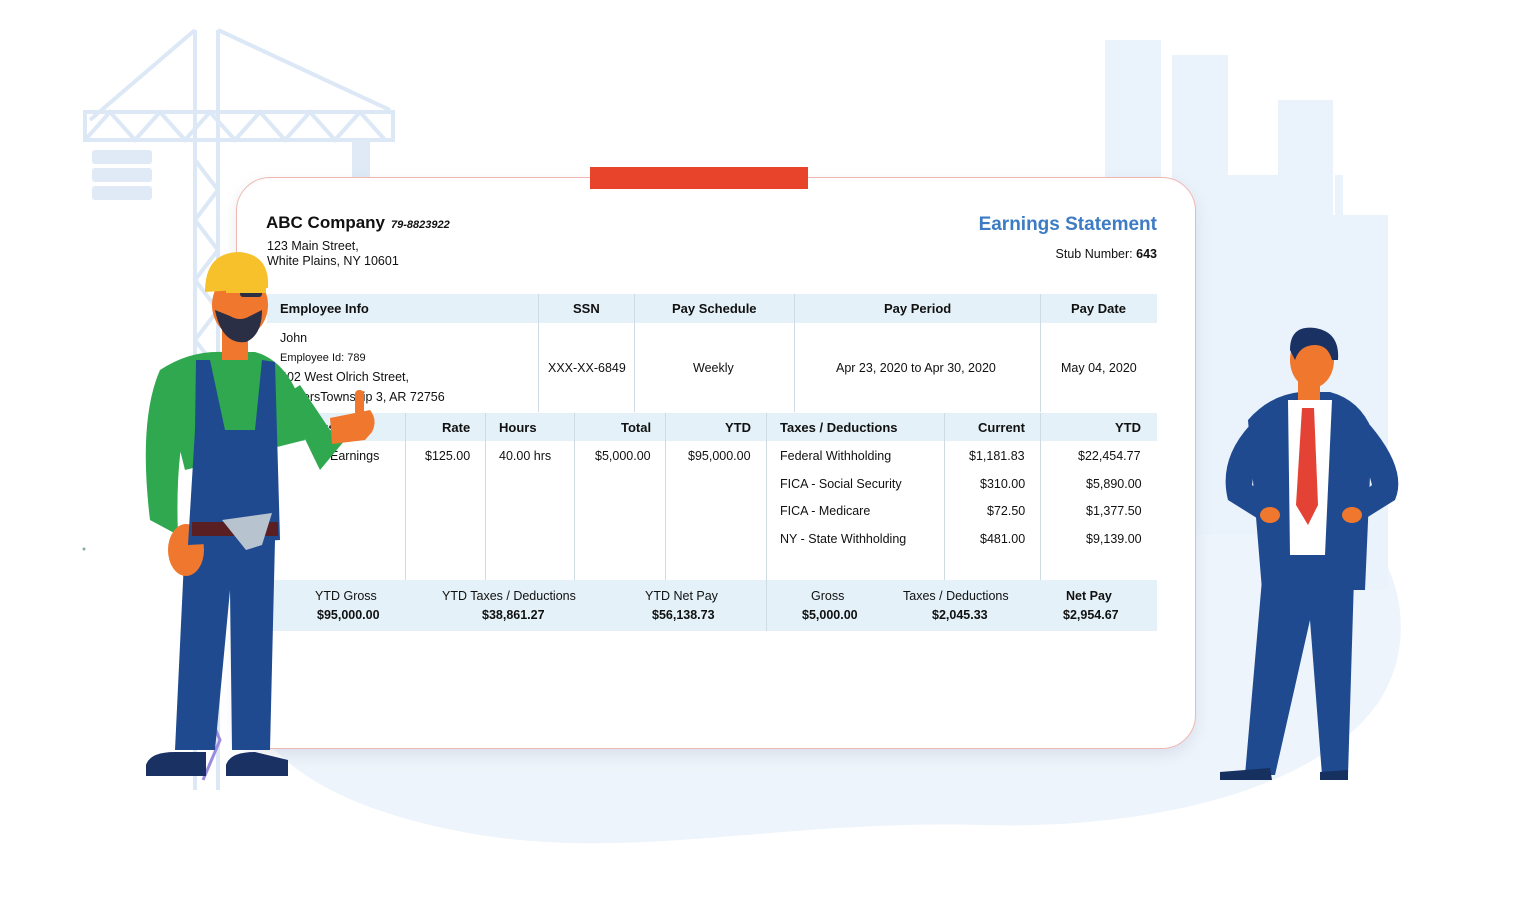  I want to click on header-rate: Rate, so click(456, 427).